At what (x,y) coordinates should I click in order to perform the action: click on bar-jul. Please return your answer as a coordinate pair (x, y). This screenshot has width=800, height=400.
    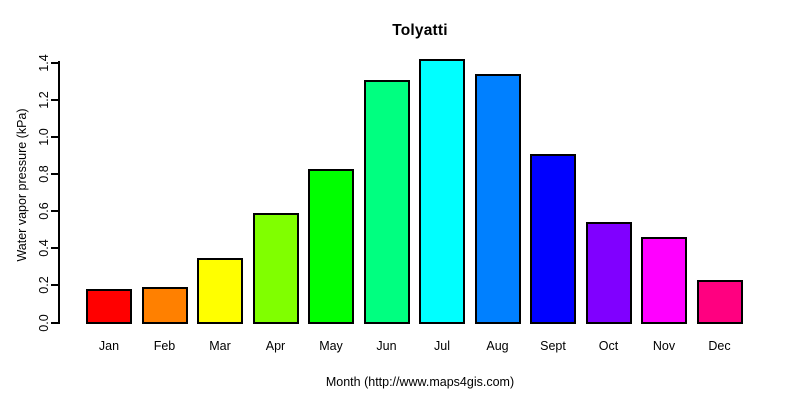
    Looking at the image, I should click on (442, 192).